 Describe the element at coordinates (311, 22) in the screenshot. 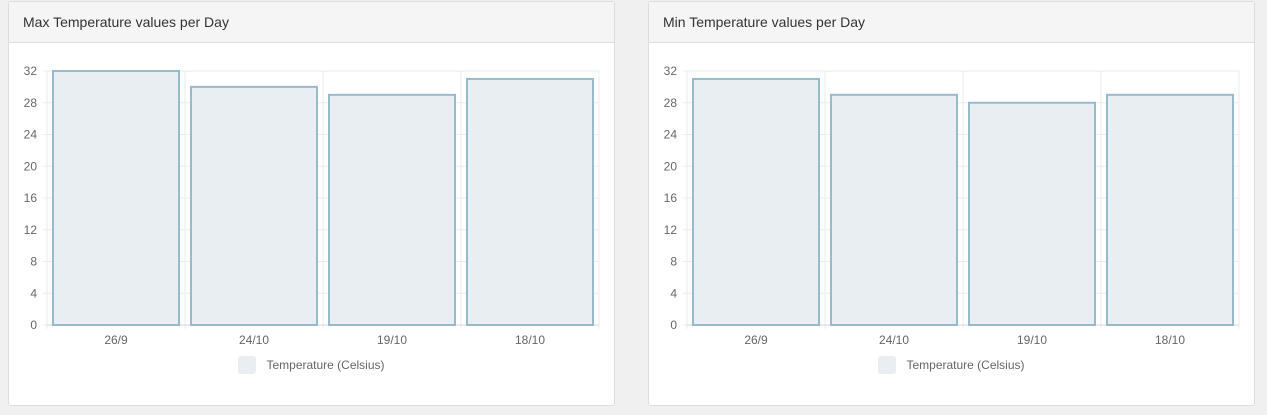

I see `panel-title: Max Temperature values per Day` at that location.